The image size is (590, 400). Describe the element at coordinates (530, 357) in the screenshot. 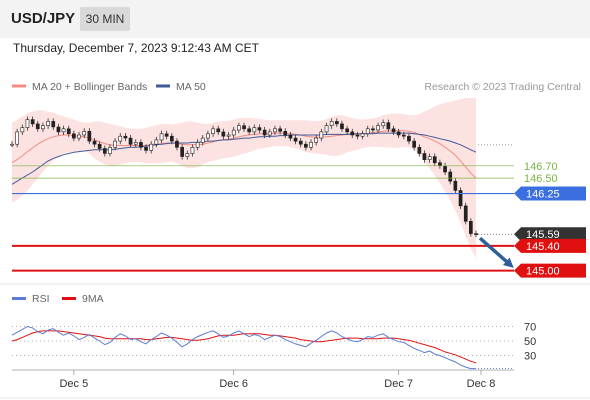

I see `rsi-tick-label: 30` at that location.